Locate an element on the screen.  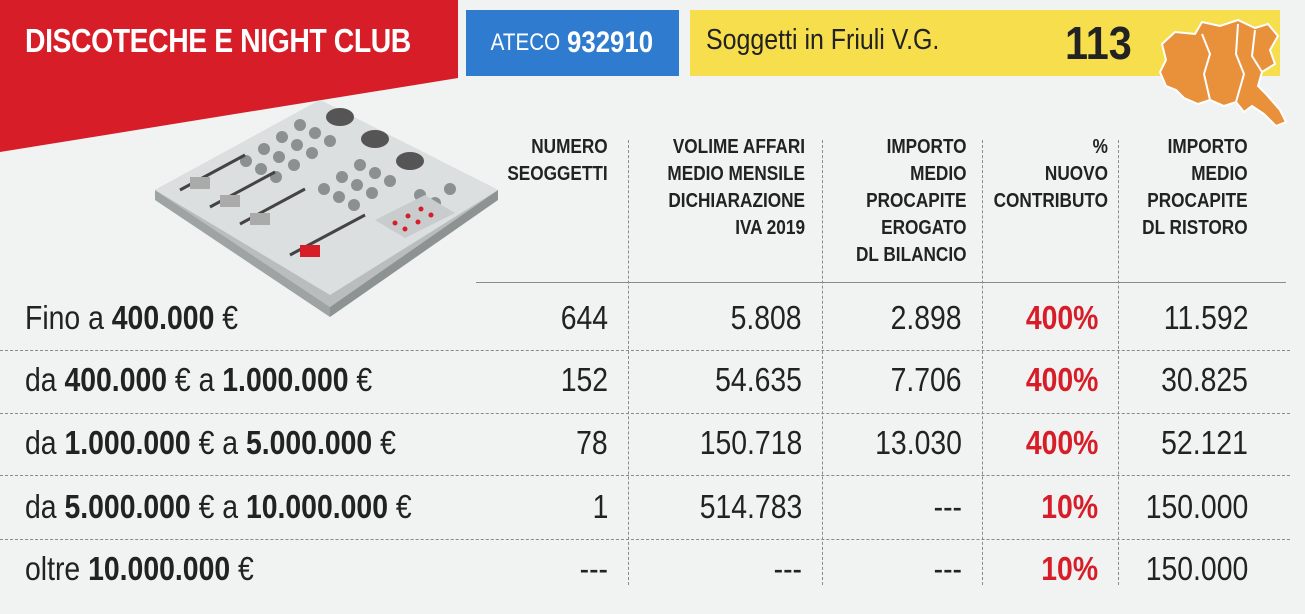
table-cell: 52.121 is located at coordinates (1204, 442).